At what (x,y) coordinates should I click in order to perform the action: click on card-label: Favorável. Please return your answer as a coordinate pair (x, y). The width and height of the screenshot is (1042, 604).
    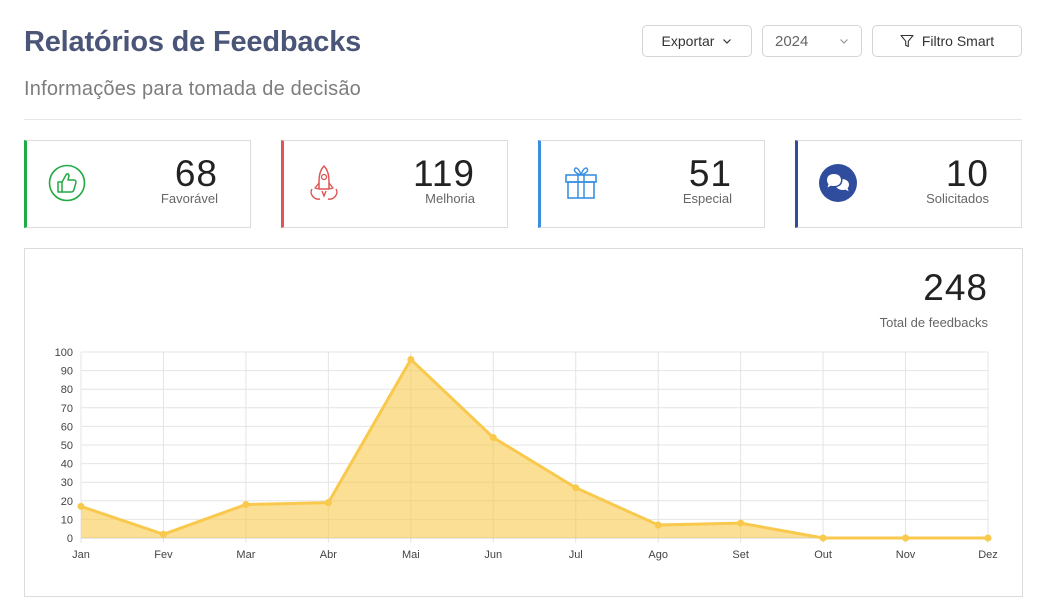
    Looking at the image, I should click on (189, 198).